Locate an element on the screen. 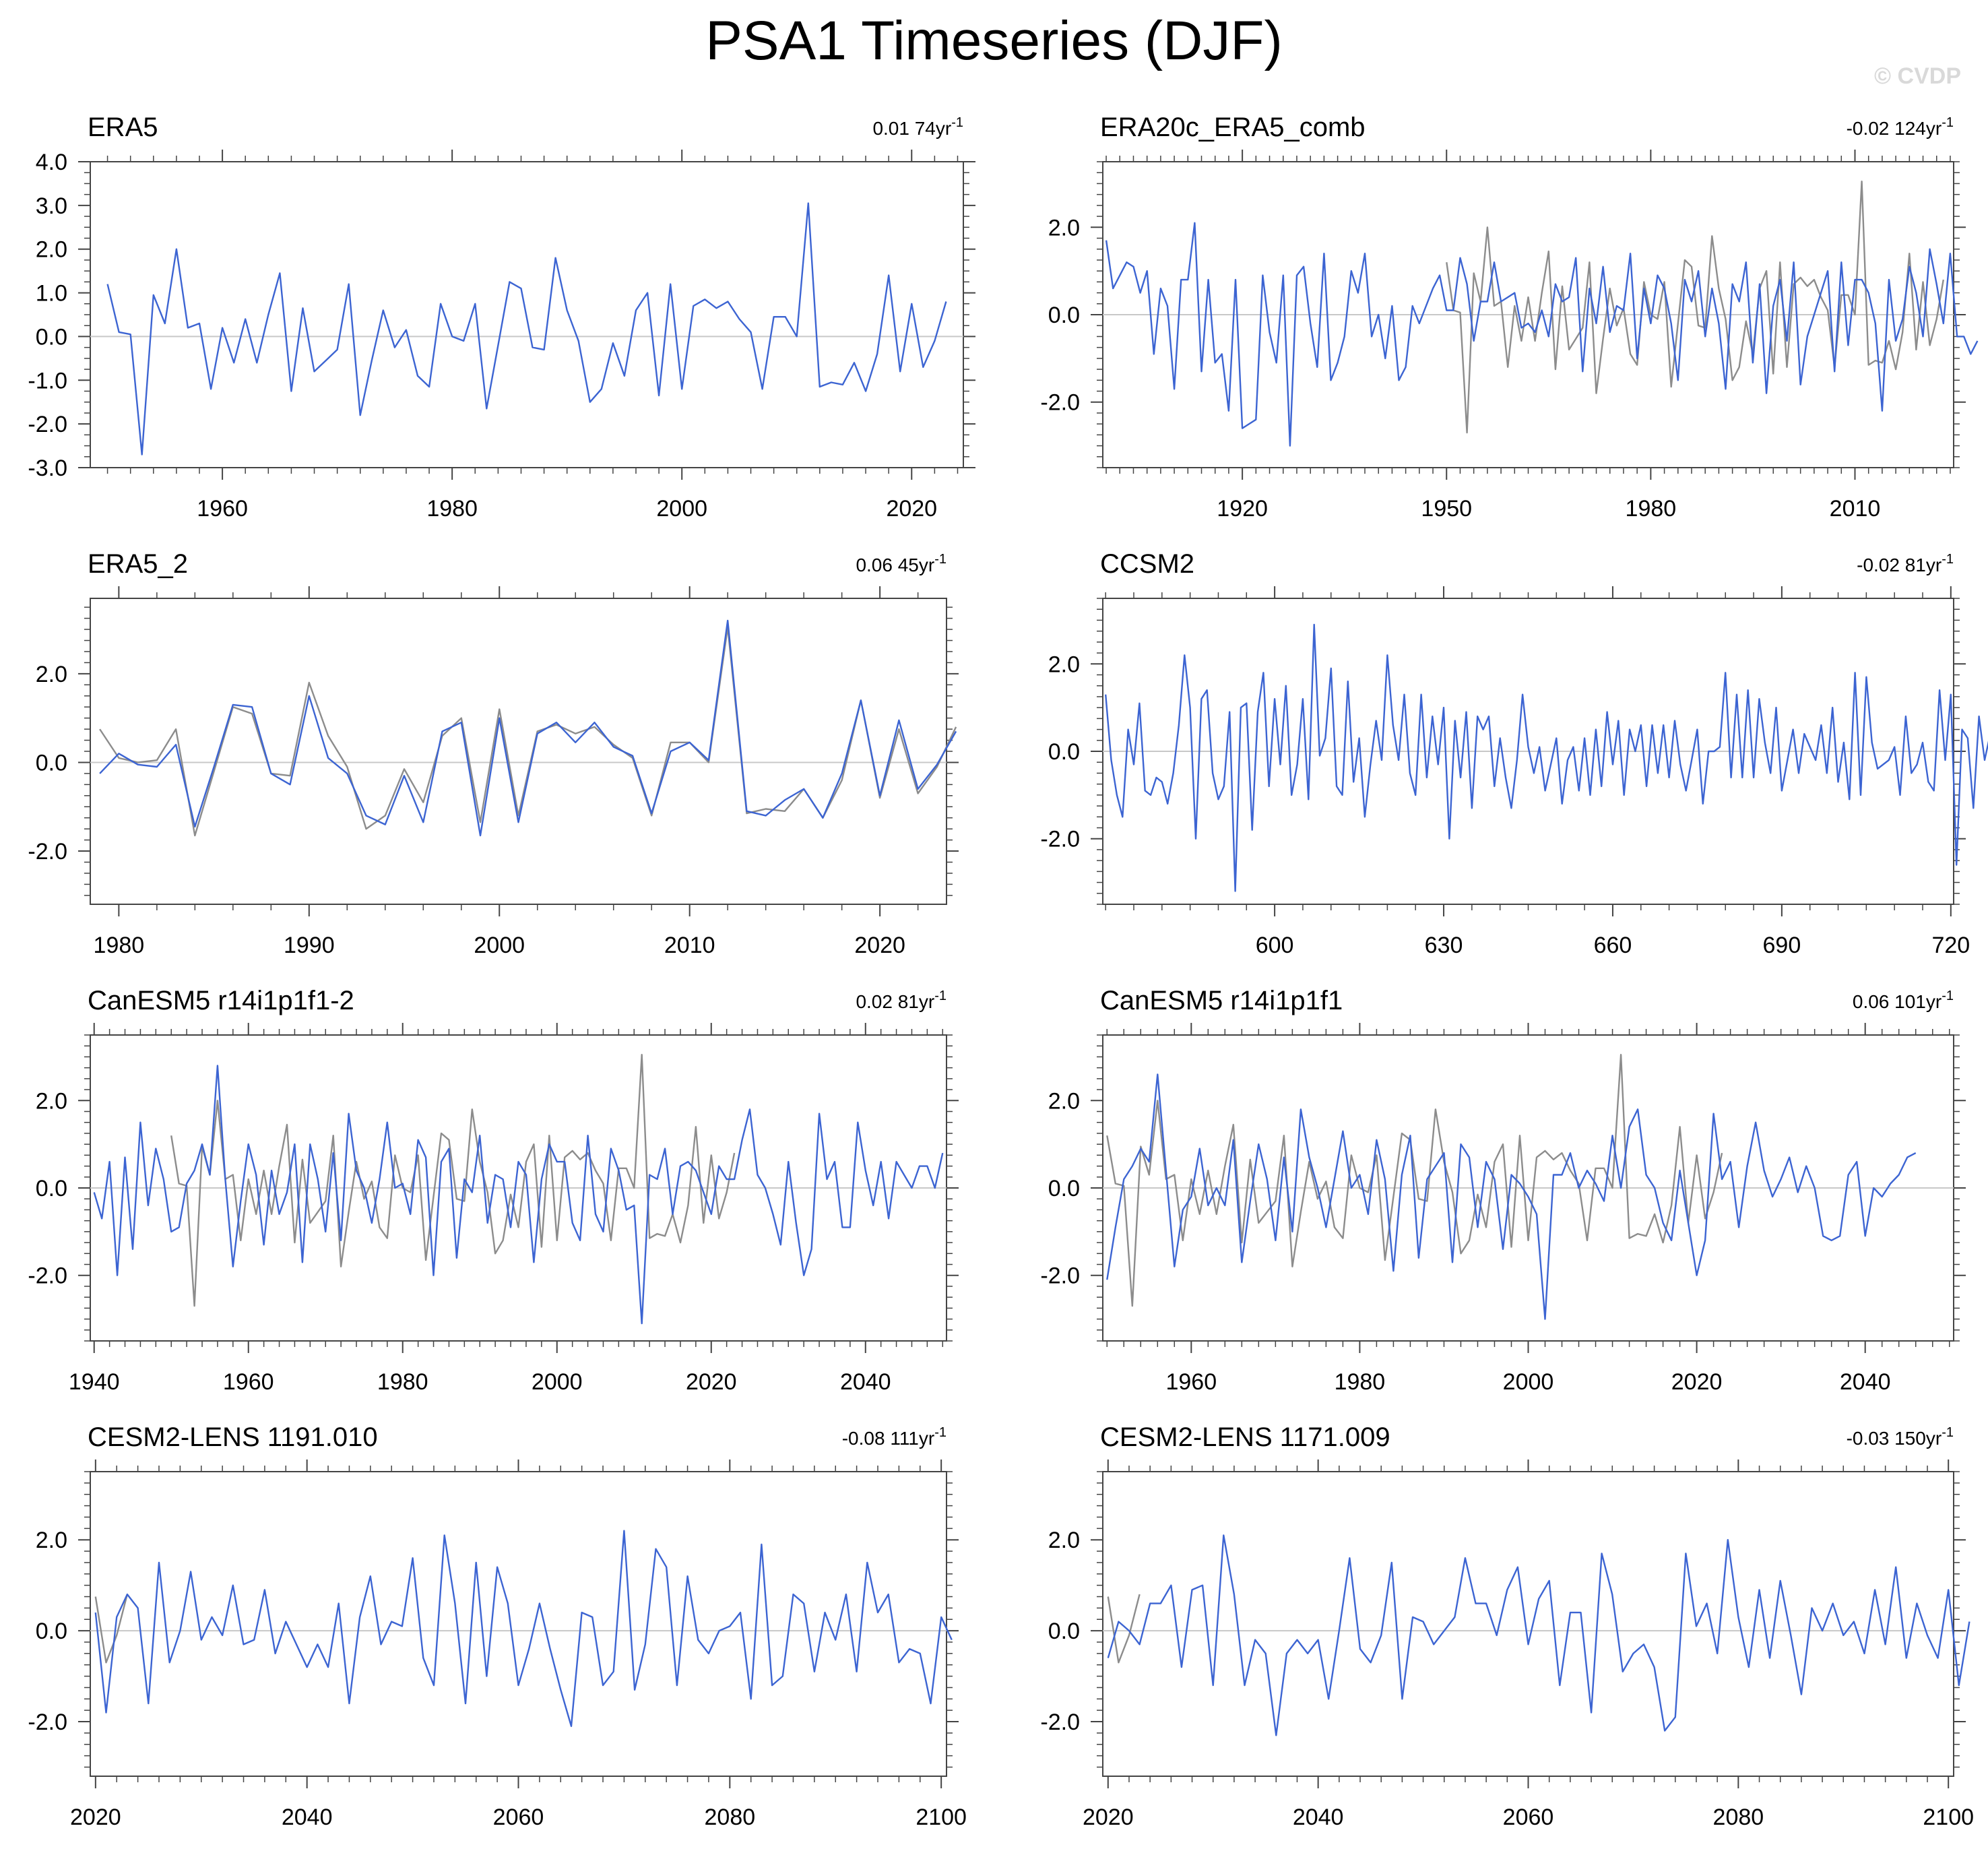 The width and height of the screenshot is (1988, 1851). y-tick-label: 3.0 is located at coordinates (52, 206).